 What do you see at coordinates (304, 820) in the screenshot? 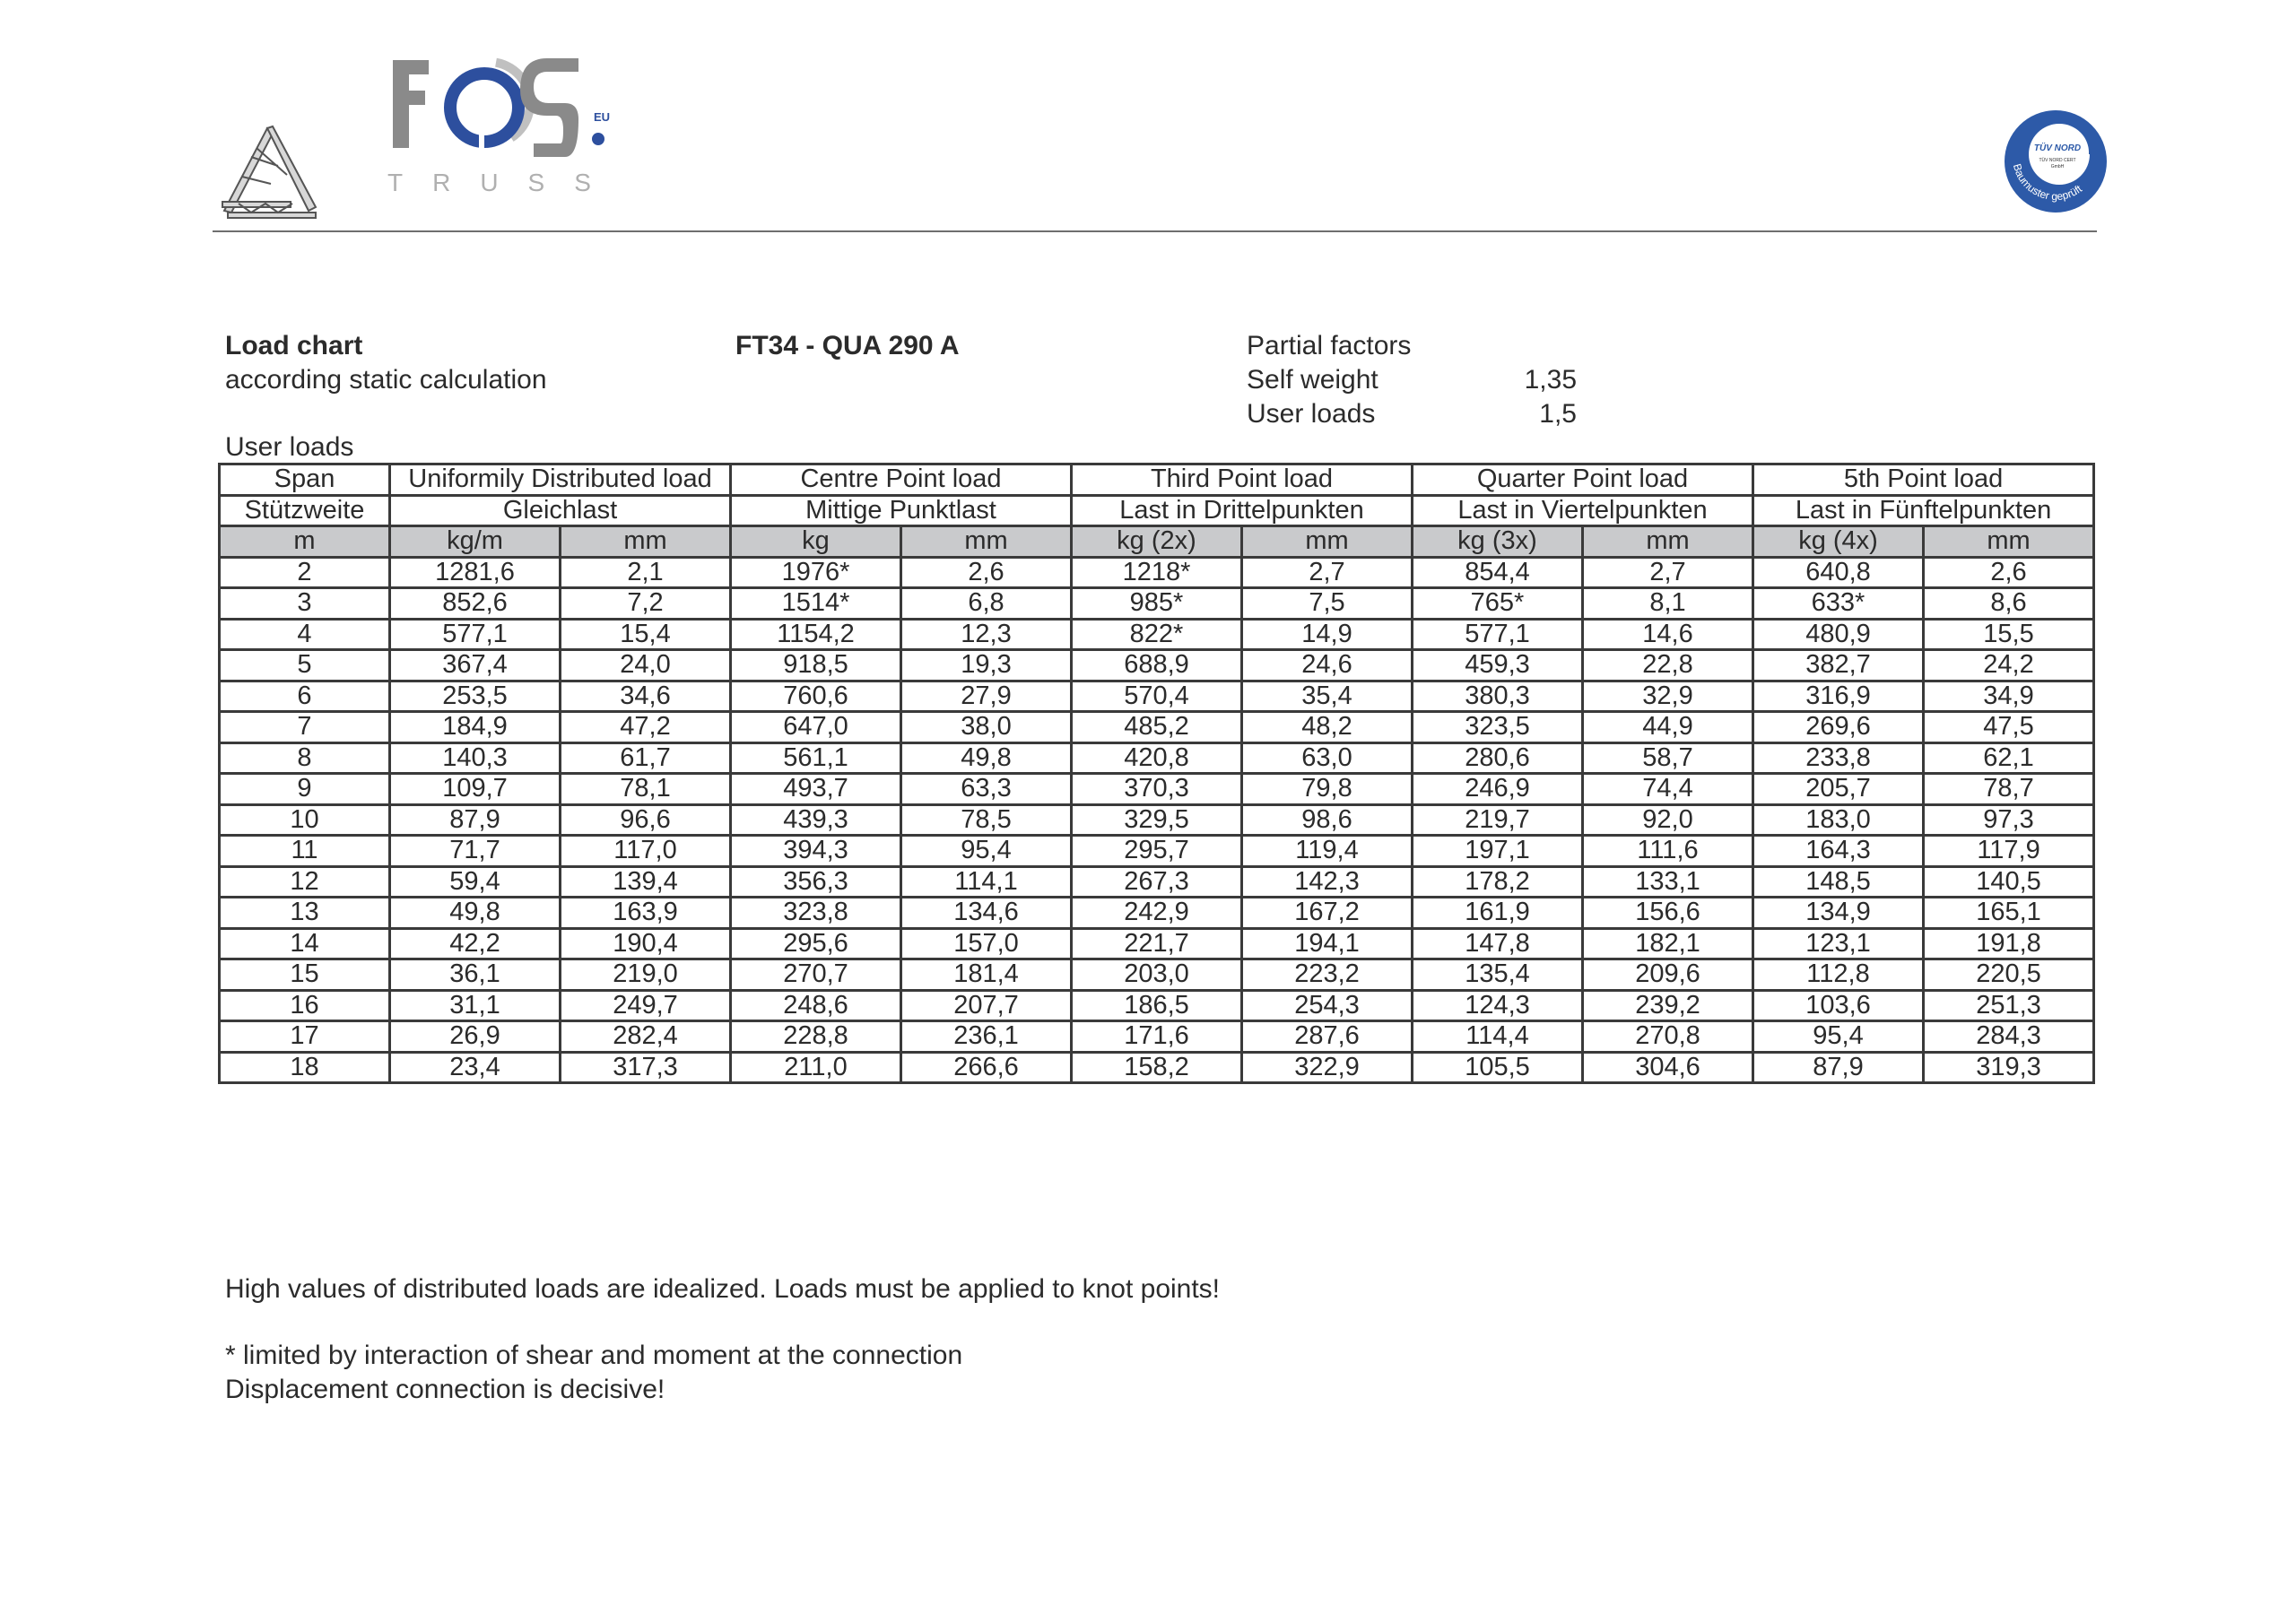
I see `span-cell: 10` at bounding box center [304, 820].